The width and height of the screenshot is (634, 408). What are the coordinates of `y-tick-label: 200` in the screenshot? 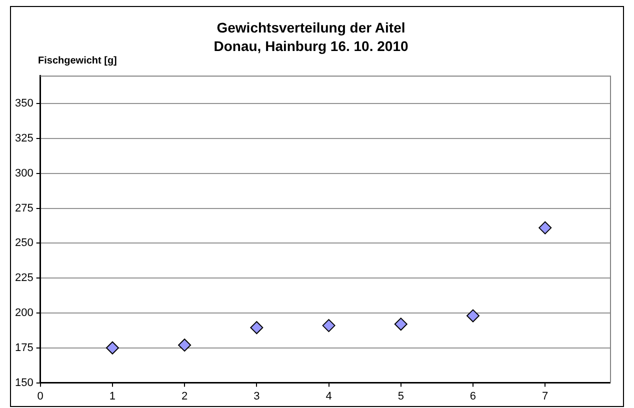 It's located at (24, 313).